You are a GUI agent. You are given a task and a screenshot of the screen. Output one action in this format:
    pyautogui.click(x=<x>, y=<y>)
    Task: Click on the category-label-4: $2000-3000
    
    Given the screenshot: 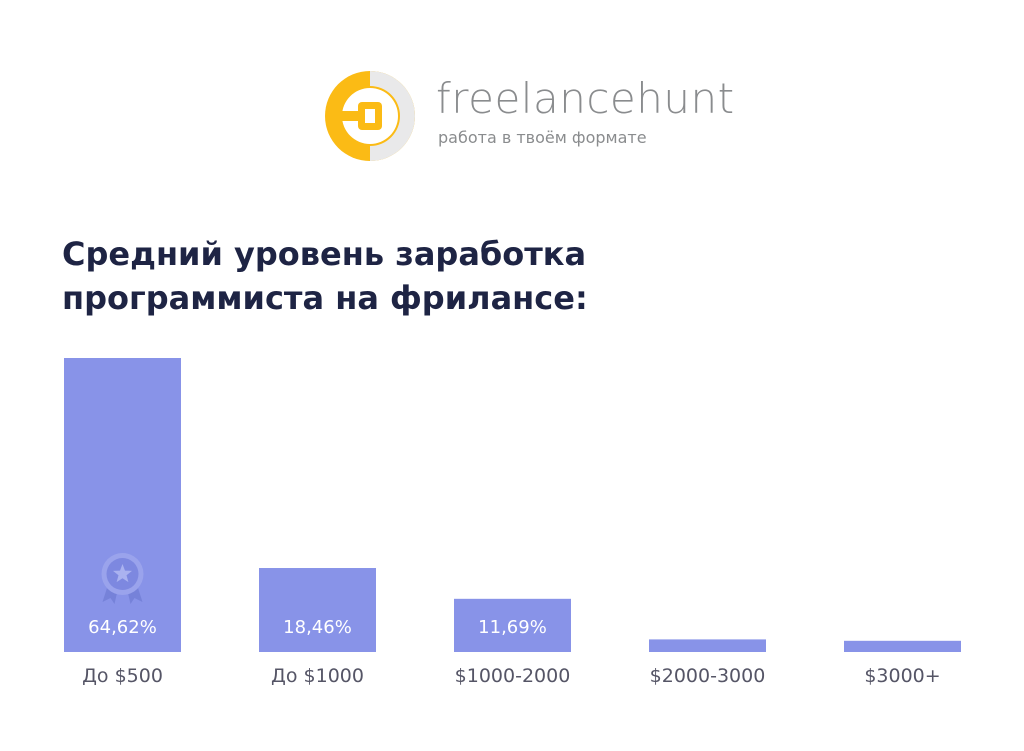 What is the action you would take?
    pyautogui.click(x=708, y=676)
    